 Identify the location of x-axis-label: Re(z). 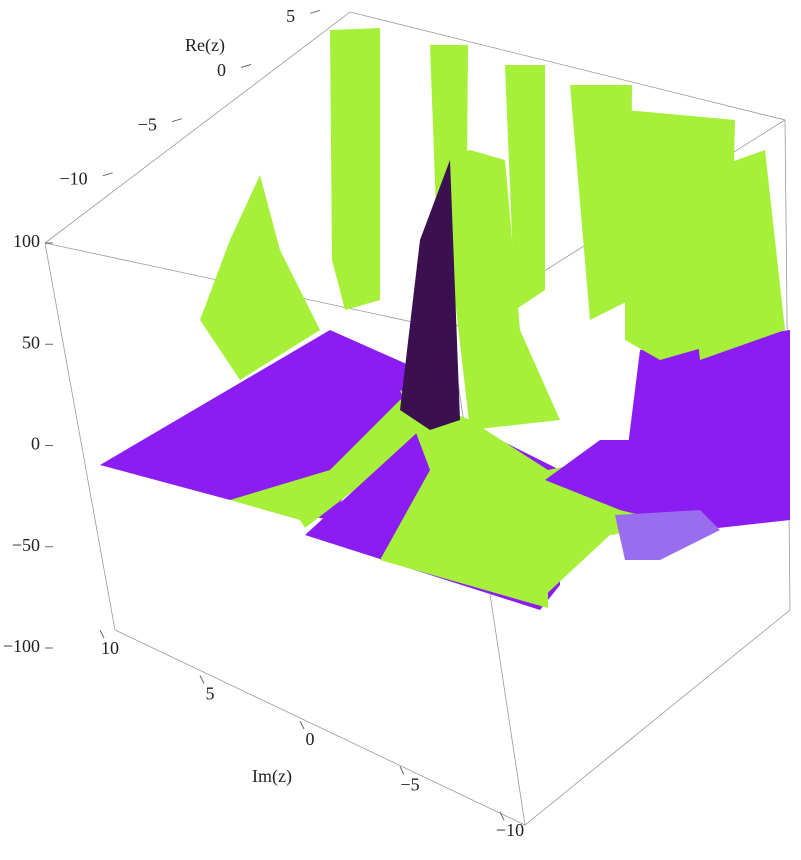
(205, 45).